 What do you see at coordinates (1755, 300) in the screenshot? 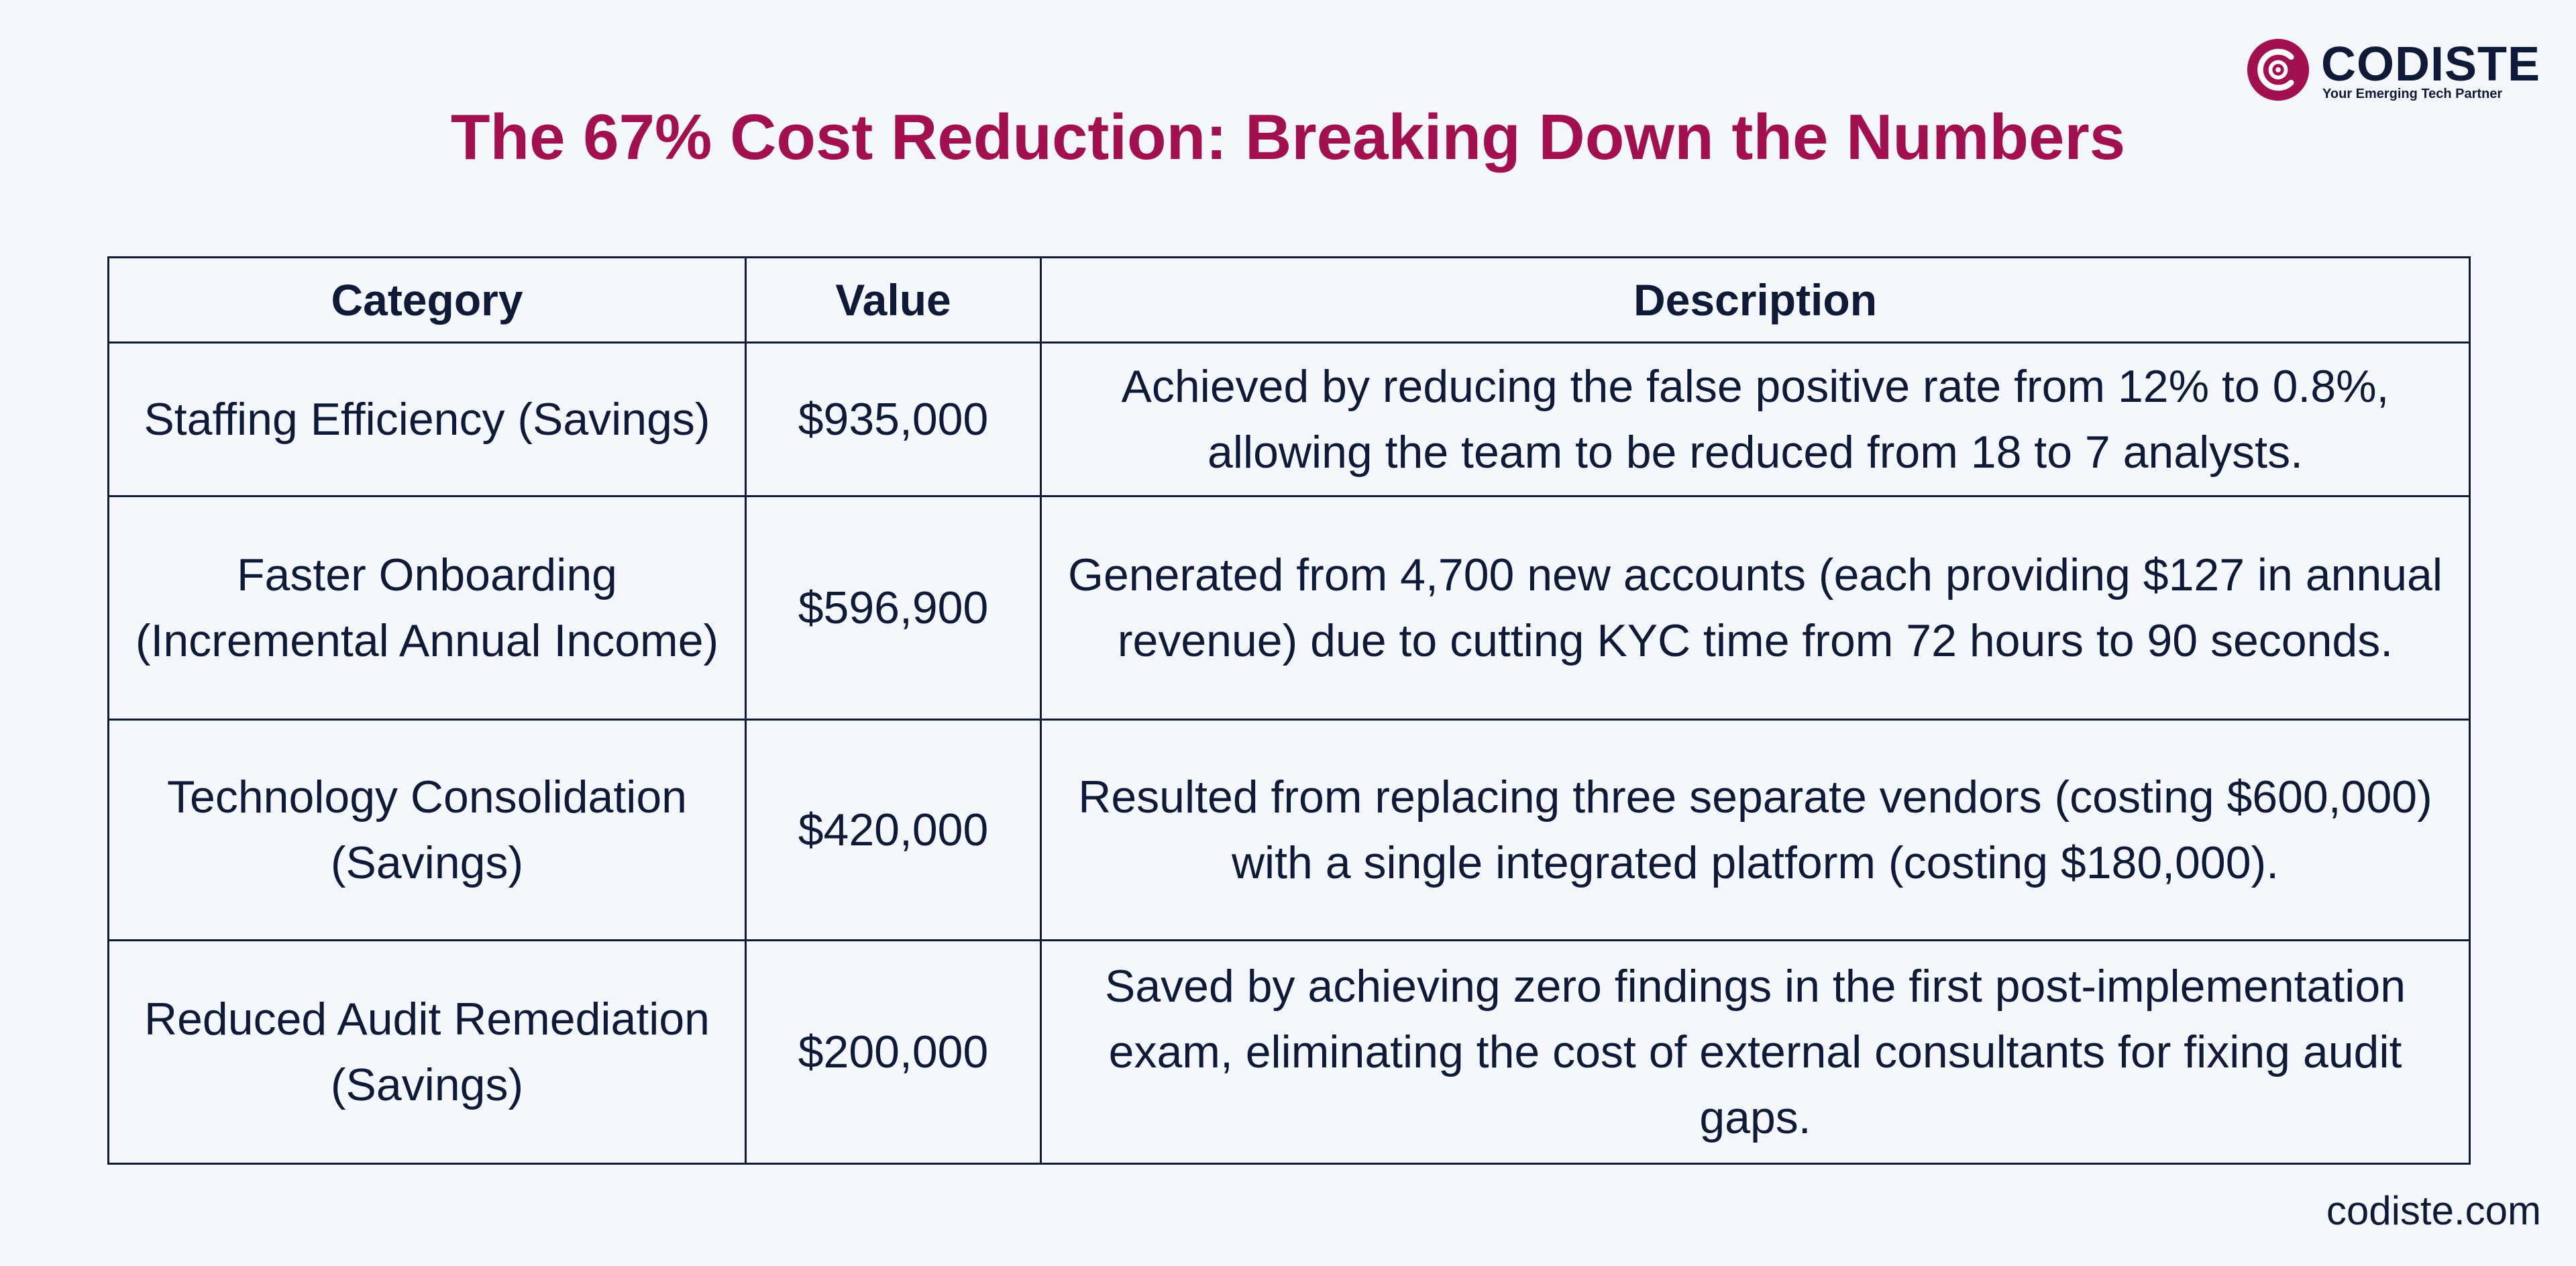
I see `header-description: Description` at bounding box center [1755, 300].